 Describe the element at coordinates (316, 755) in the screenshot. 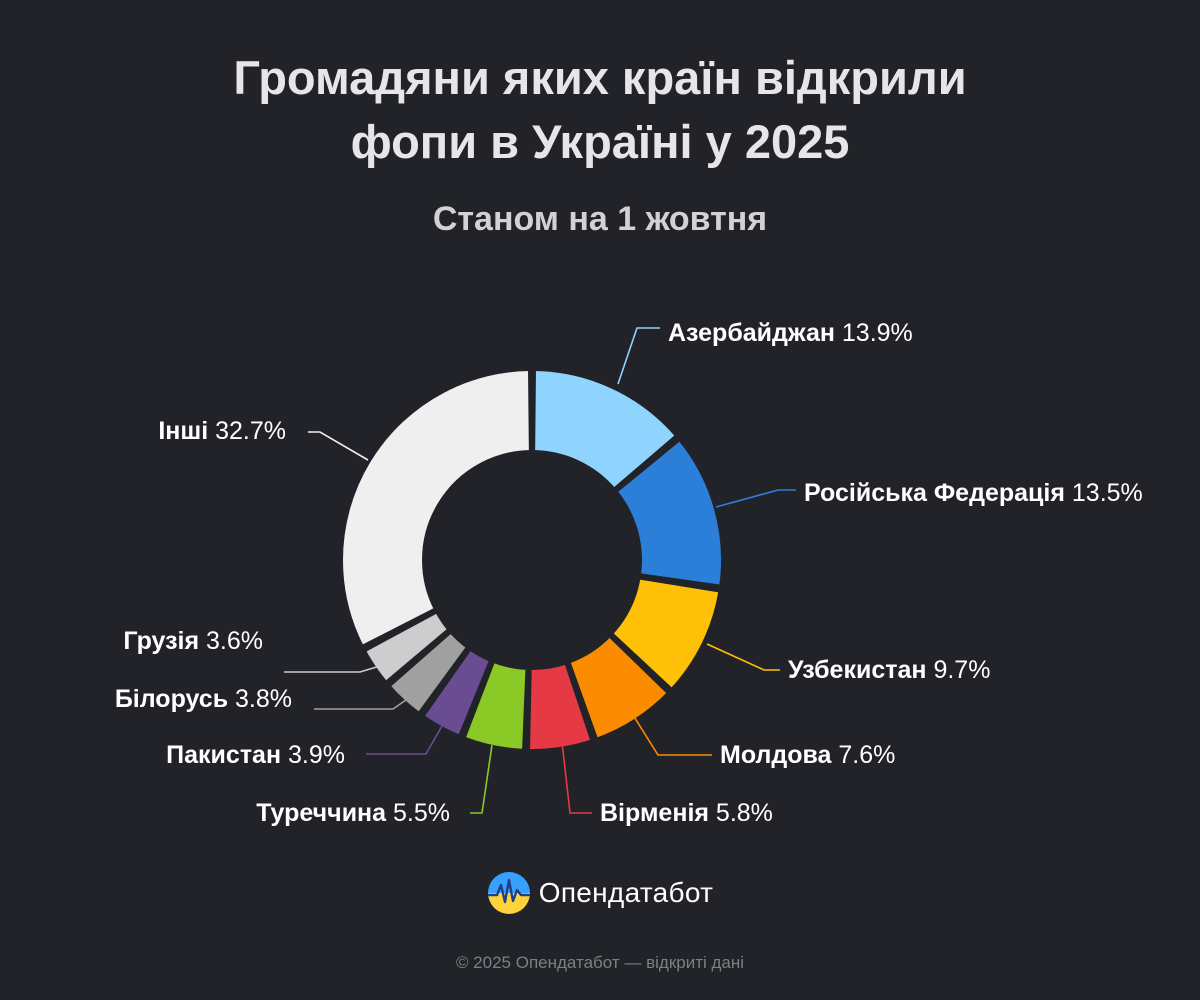

I see `slice-label-value: 3.9%` at that location.